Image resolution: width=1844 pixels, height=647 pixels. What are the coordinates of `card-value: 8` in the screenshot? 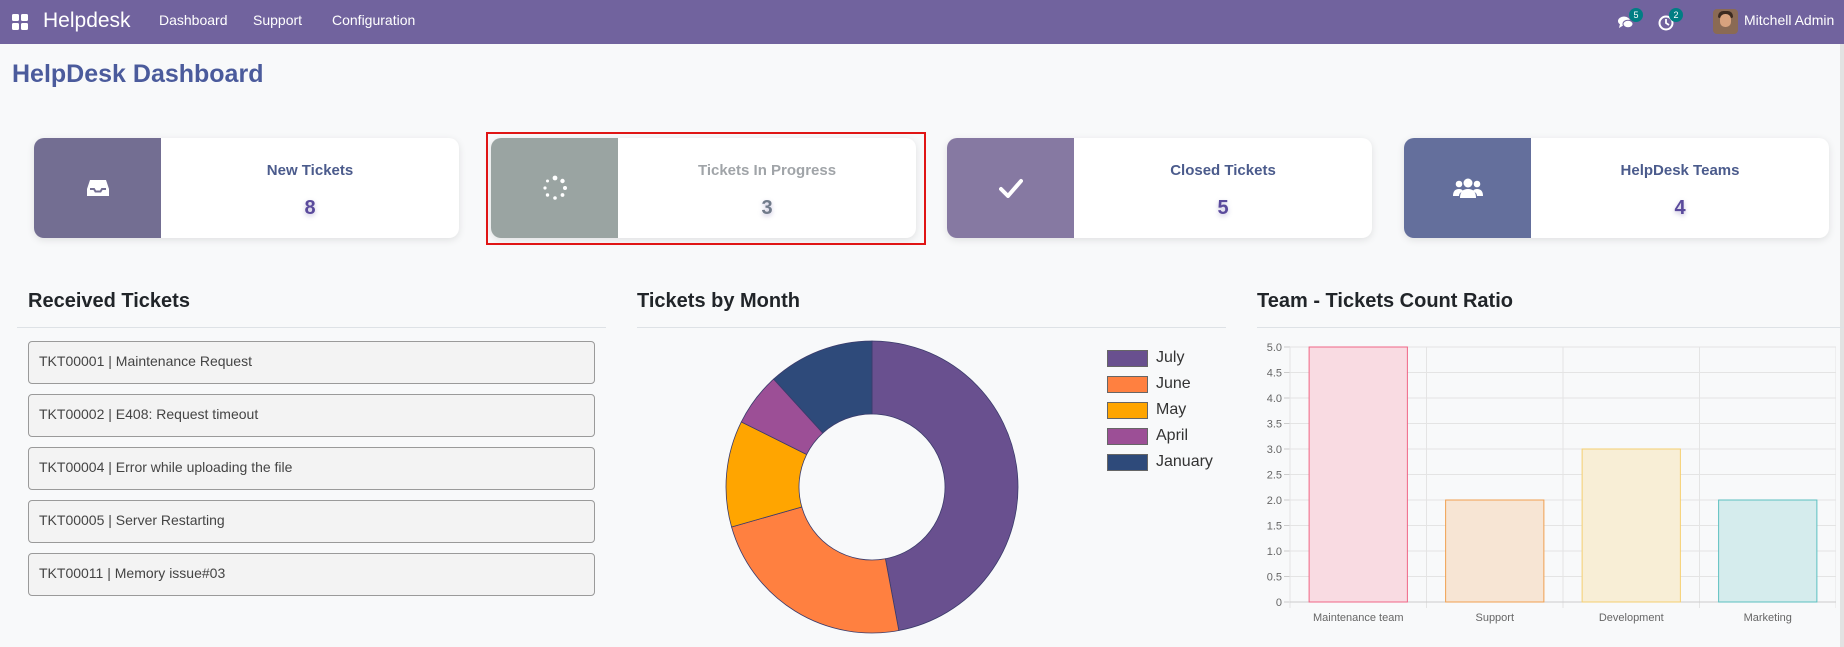 It's located at (310, 208).